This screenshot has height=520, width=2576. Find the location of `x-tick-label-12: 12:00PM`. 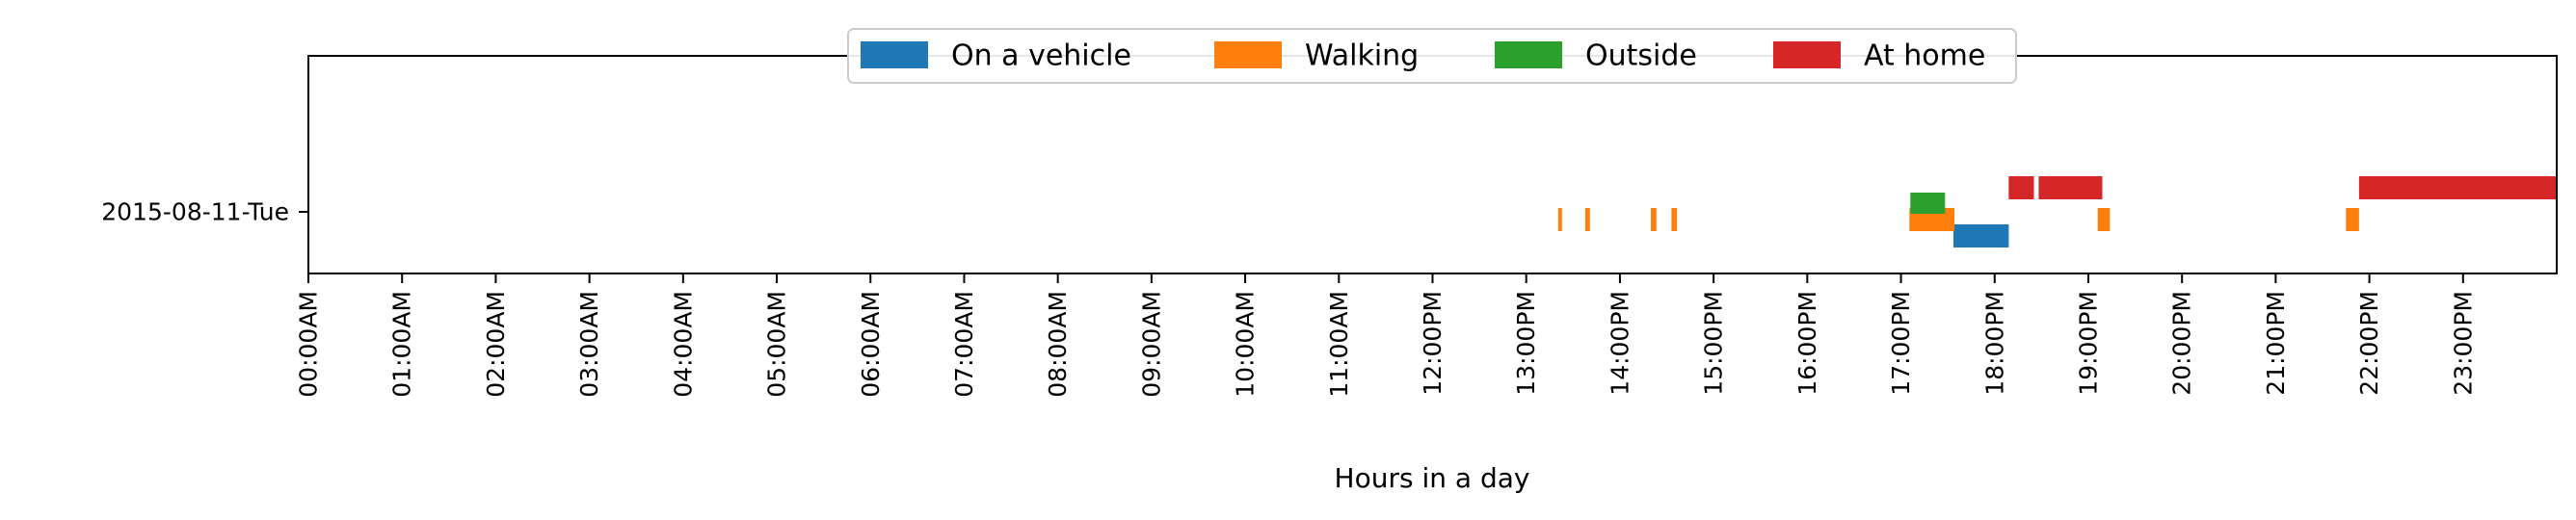

x-tick-label-12: 12:00PM is located at coordinates (1433, 343).